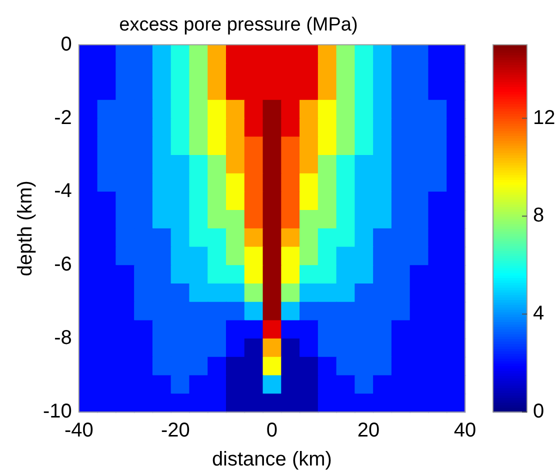  I want to click on y-tick-label: 0, so click(66, 44).